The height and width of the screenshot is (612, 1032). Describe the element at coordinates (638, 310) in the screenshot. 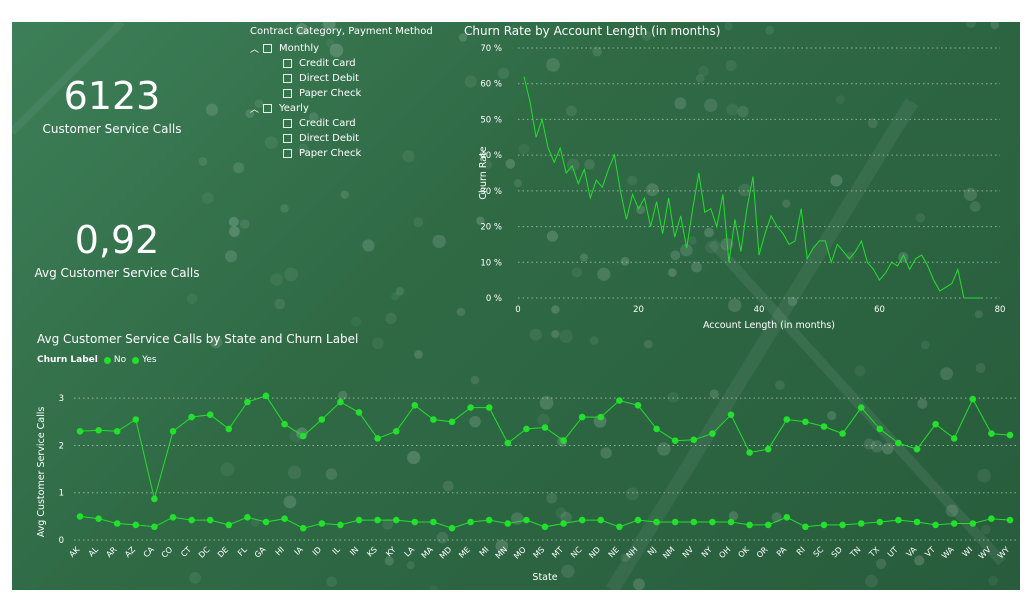

I see `x-tick-label: 20` at that location.